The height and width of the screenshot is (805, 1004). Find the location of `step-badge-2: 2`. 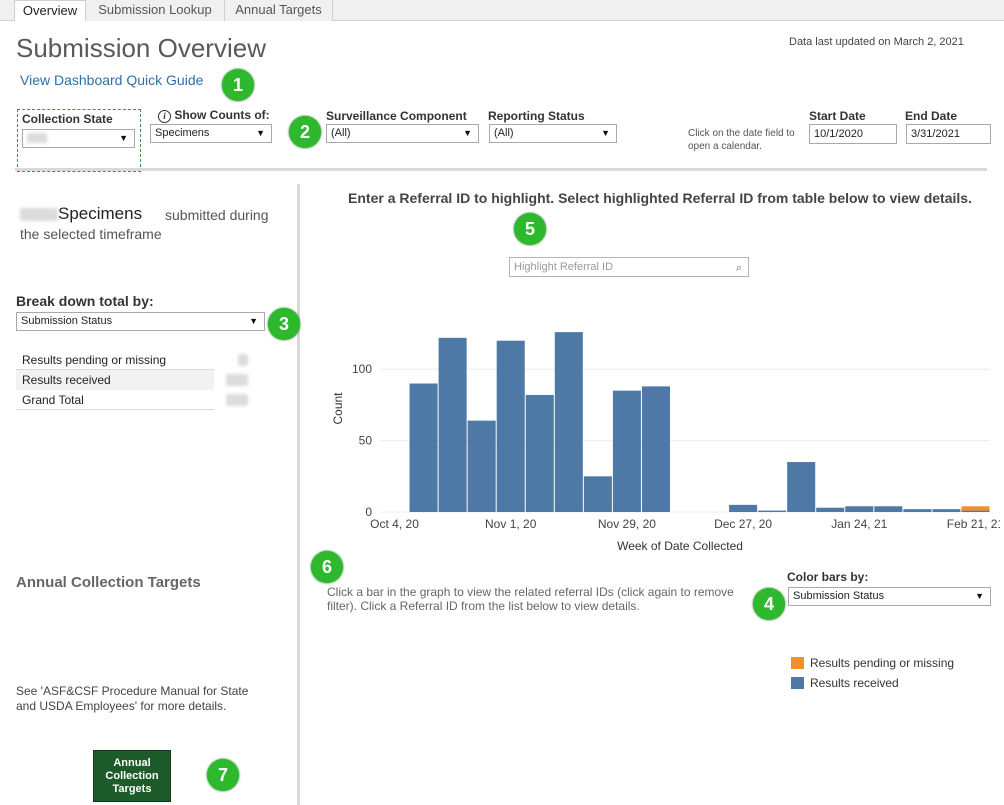

step-badge-2: 2 is located at coordinates (305, 132).